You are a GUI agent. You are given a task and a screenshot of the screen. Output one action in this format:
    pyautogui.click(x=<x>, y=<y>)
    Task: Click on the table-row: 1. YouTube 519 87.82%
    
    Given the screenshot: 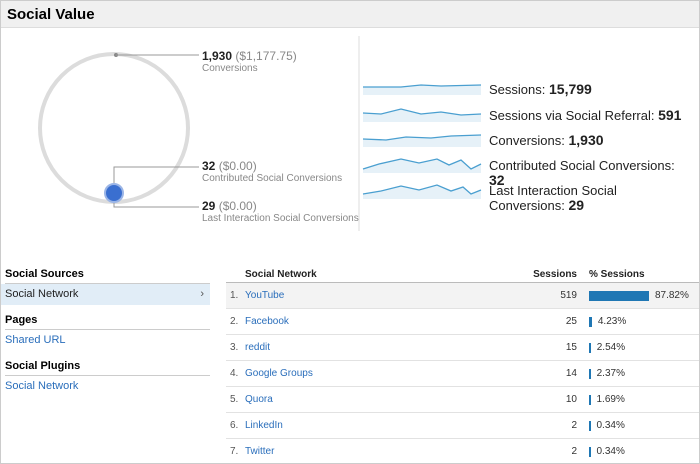 What is the action you would take?
    pyautogui.click(x=462, y=296)
    